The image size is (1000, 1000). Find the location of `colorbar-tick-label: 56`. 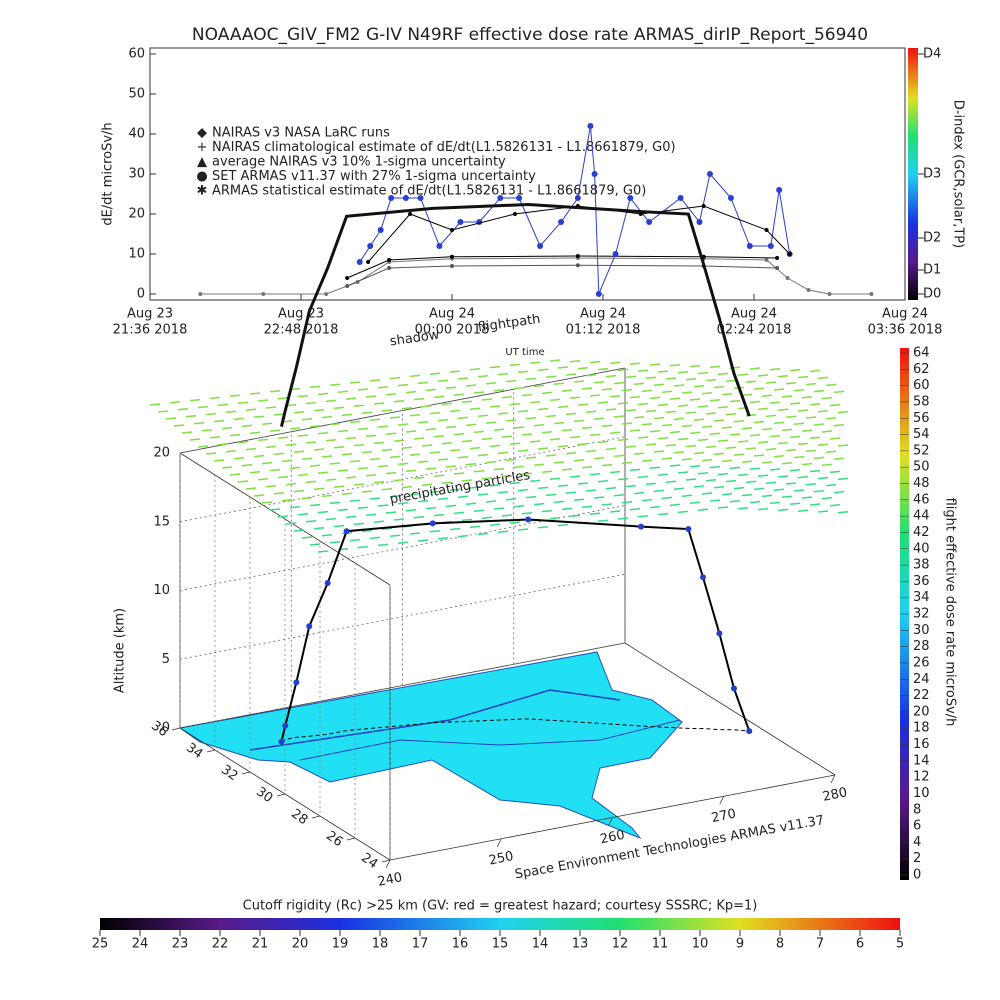

colorbar-tick-label: 56 is located at coordinates (921, 418).